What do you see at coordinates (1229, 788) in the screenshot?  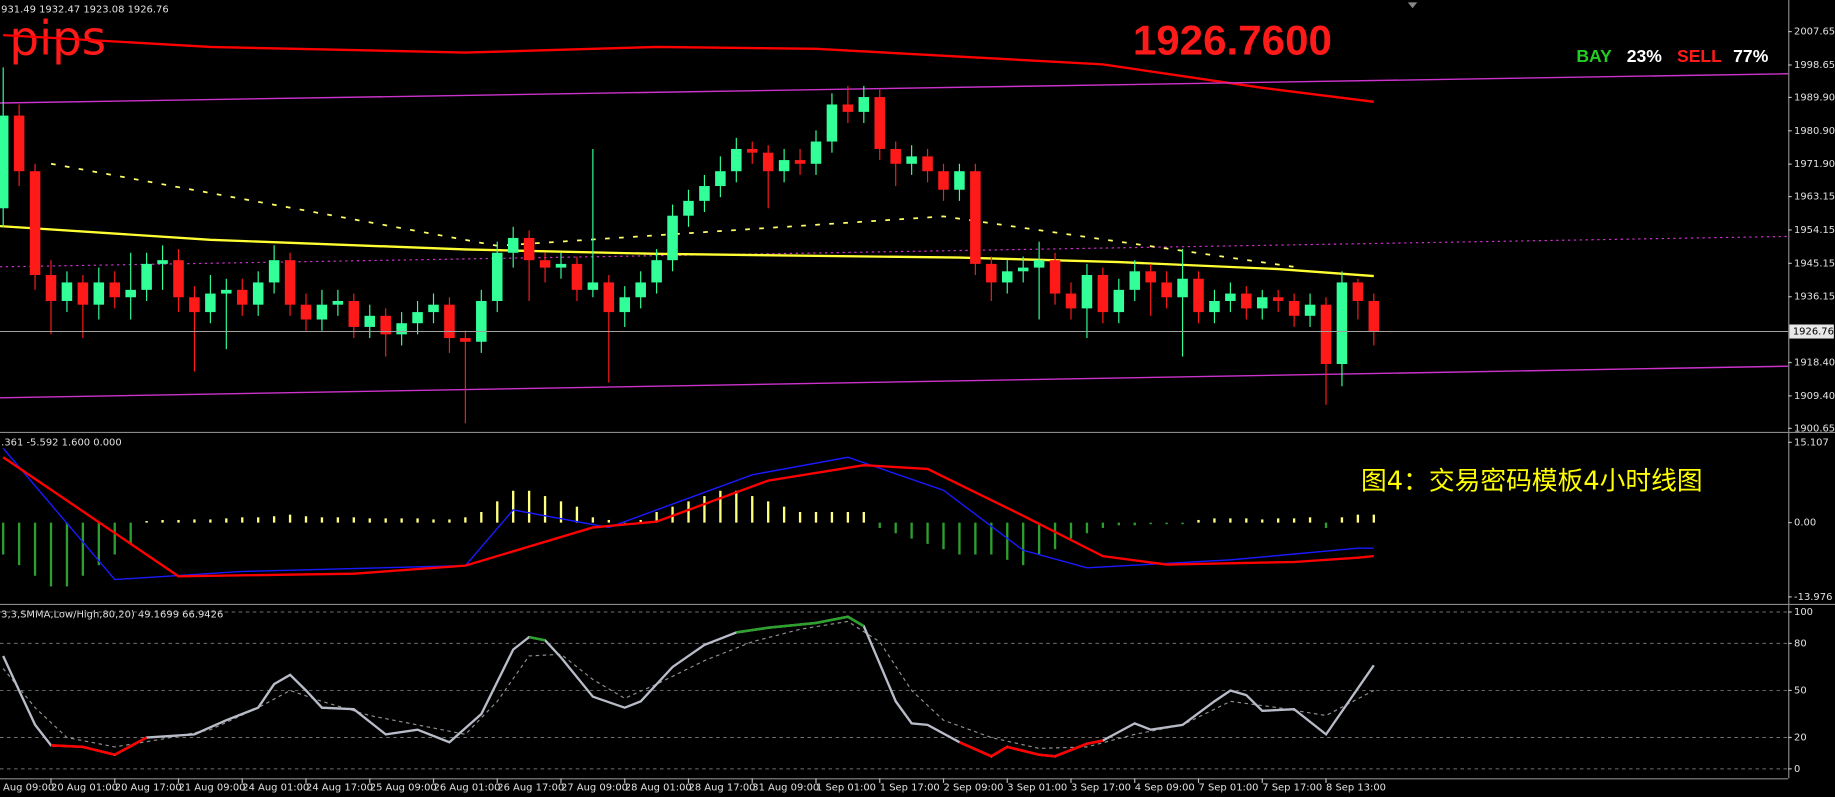 I see `x-tick-label: 7 Sep 01:00` at bounding box center [1229, 788].